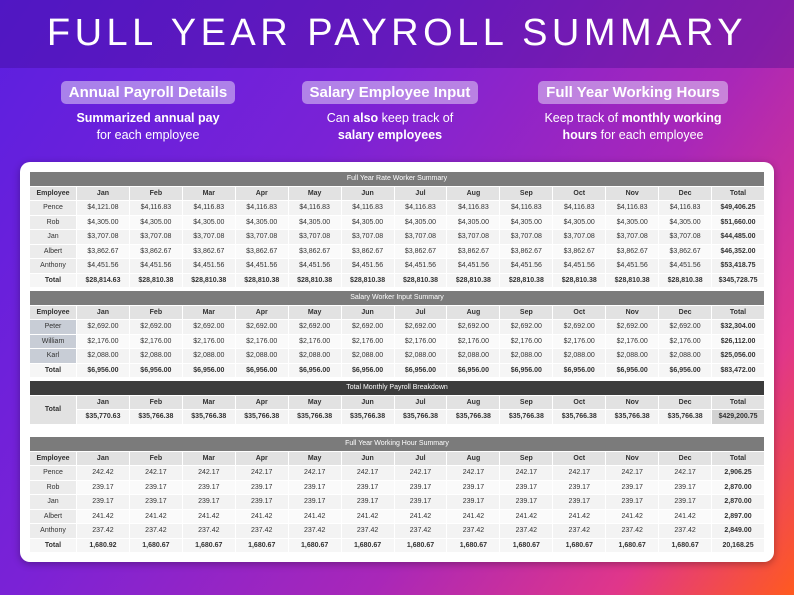 The image size is (794, 595). What do you see at coordinates (208, 458) in the screenshot?
I see `header-cell: Mar` at bounding box center [208, 458].